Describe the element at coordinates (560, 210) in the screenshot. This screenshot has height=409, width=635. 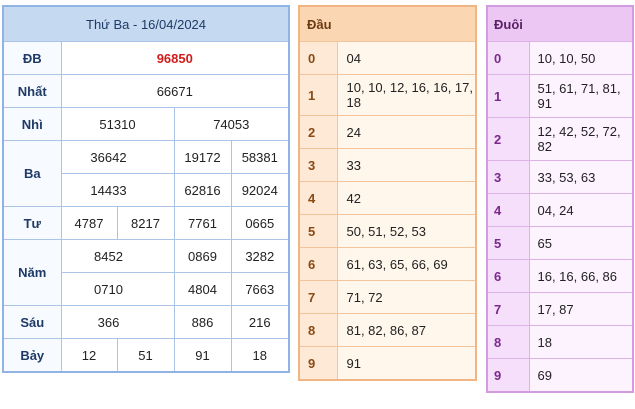
I see `duoi-row: 4 04, 24` at that location.